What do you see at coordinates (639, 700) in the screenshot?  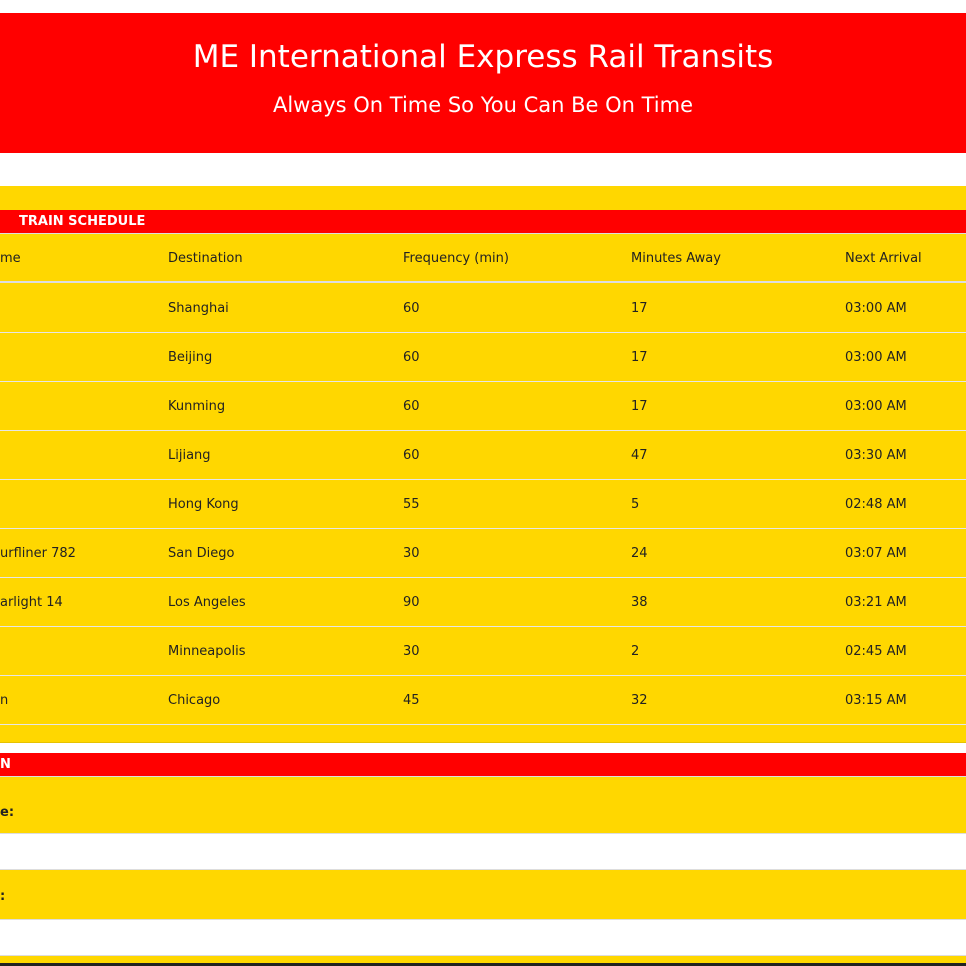 I see `table-cell: 32` at bounding box center [639, 700].